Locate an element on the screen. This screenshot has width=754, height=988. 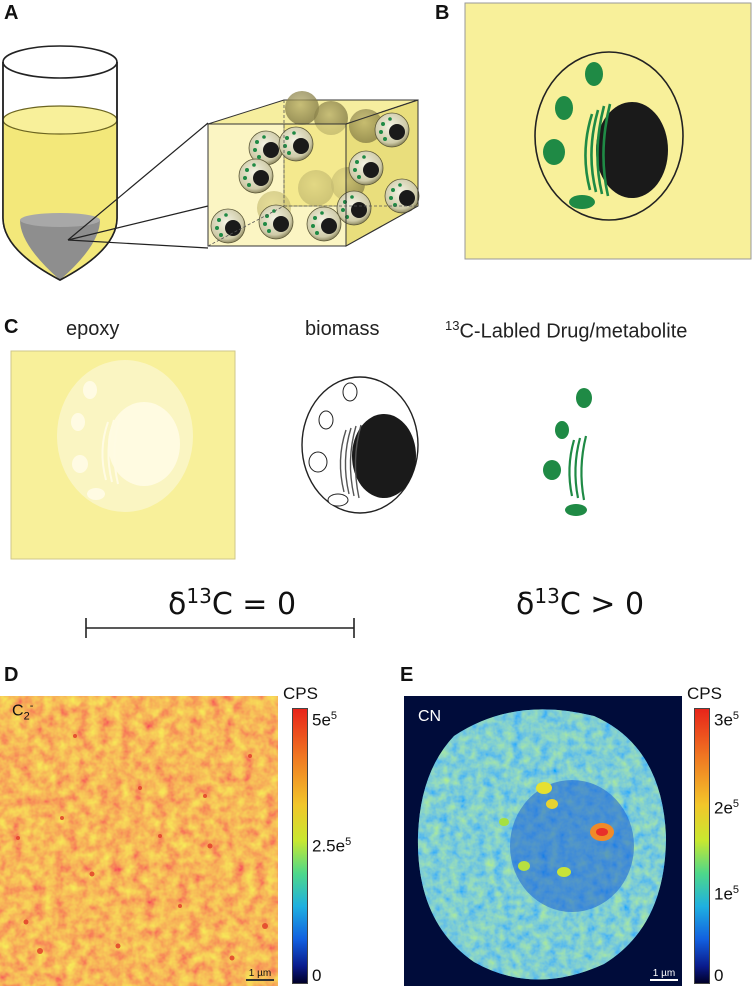
colorbar-e-tick-1e5: 1e5 is located at coordinates (727, 894).